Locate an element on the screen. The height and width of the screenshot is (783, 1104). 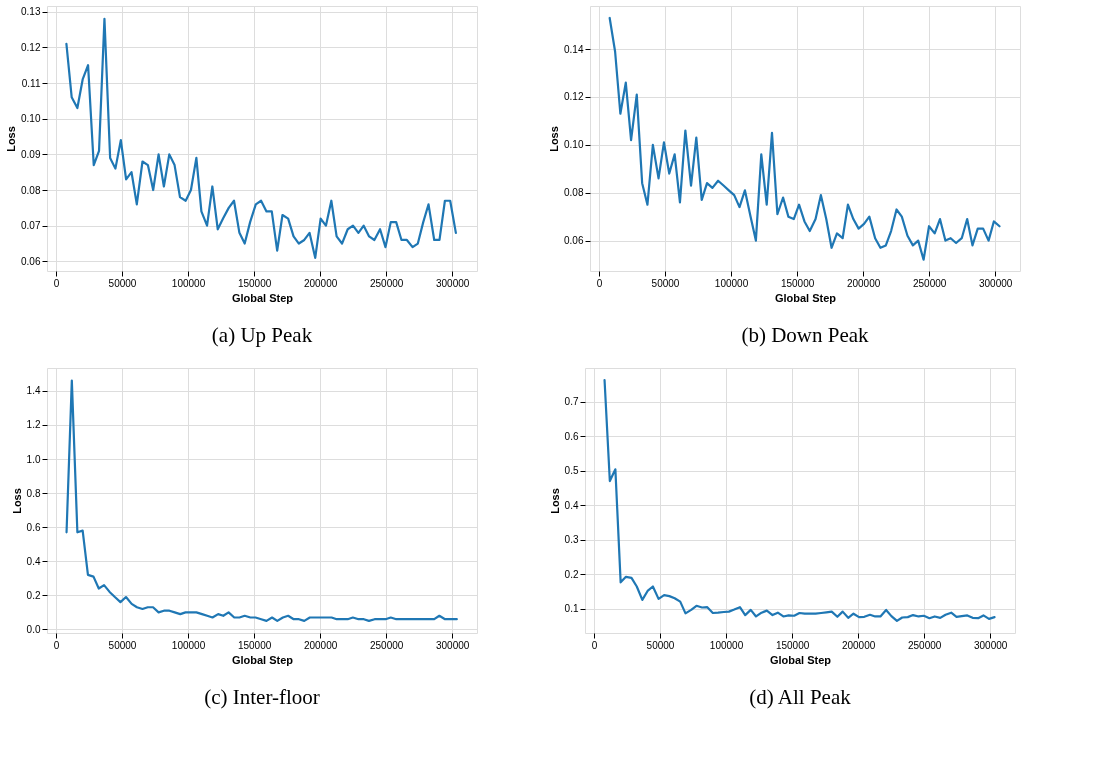
y-tick-label: 0.09 is located at coordinates (31, 154).